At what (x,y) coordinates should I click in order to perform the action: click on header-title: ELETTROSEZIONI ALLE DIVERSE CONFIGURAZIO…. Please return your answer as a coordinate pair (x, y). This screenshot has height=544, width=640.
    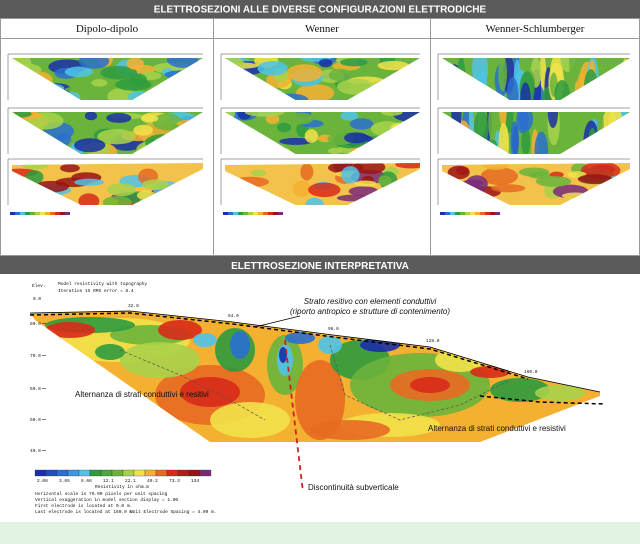
    Looking at the image, I should click on (320, 10).